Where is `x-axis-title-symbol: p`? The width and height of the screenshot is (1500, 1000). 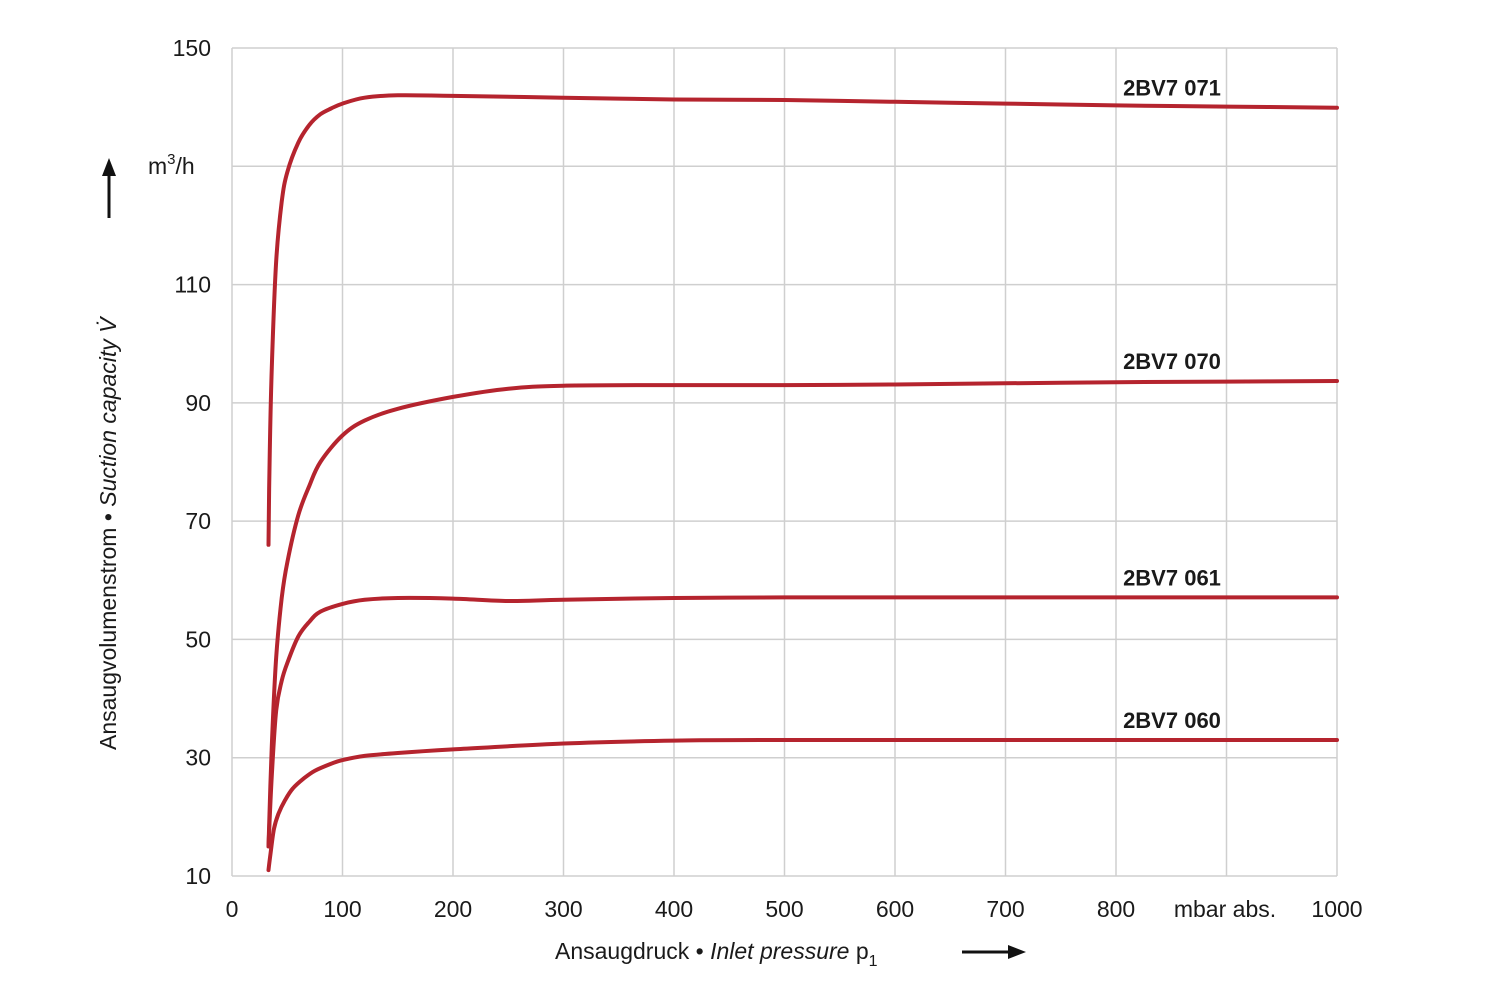
x-axis-title-symbol: p is located at coordinates (858, 951).